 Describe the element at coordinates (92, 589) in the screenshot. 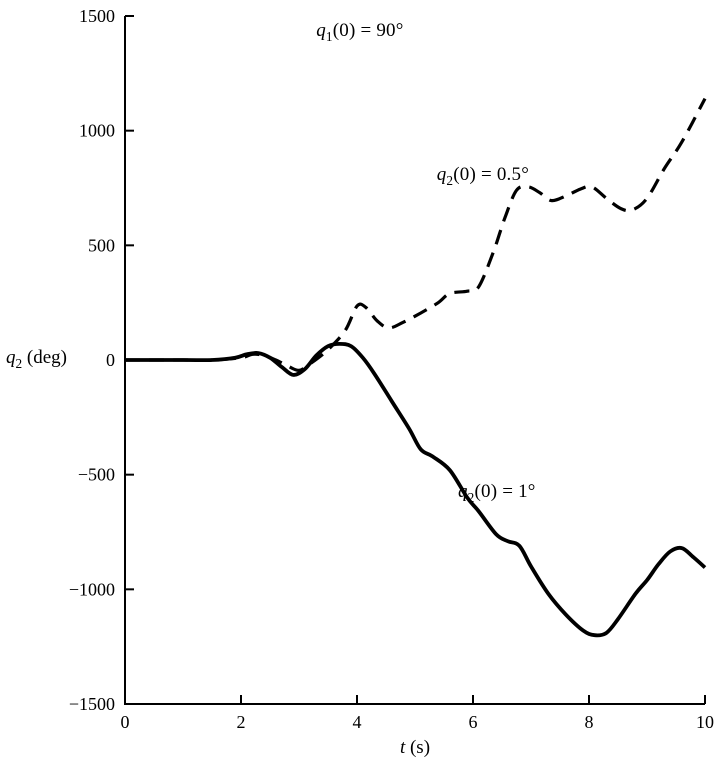

I see `y-tick-label: −1000` at that location.